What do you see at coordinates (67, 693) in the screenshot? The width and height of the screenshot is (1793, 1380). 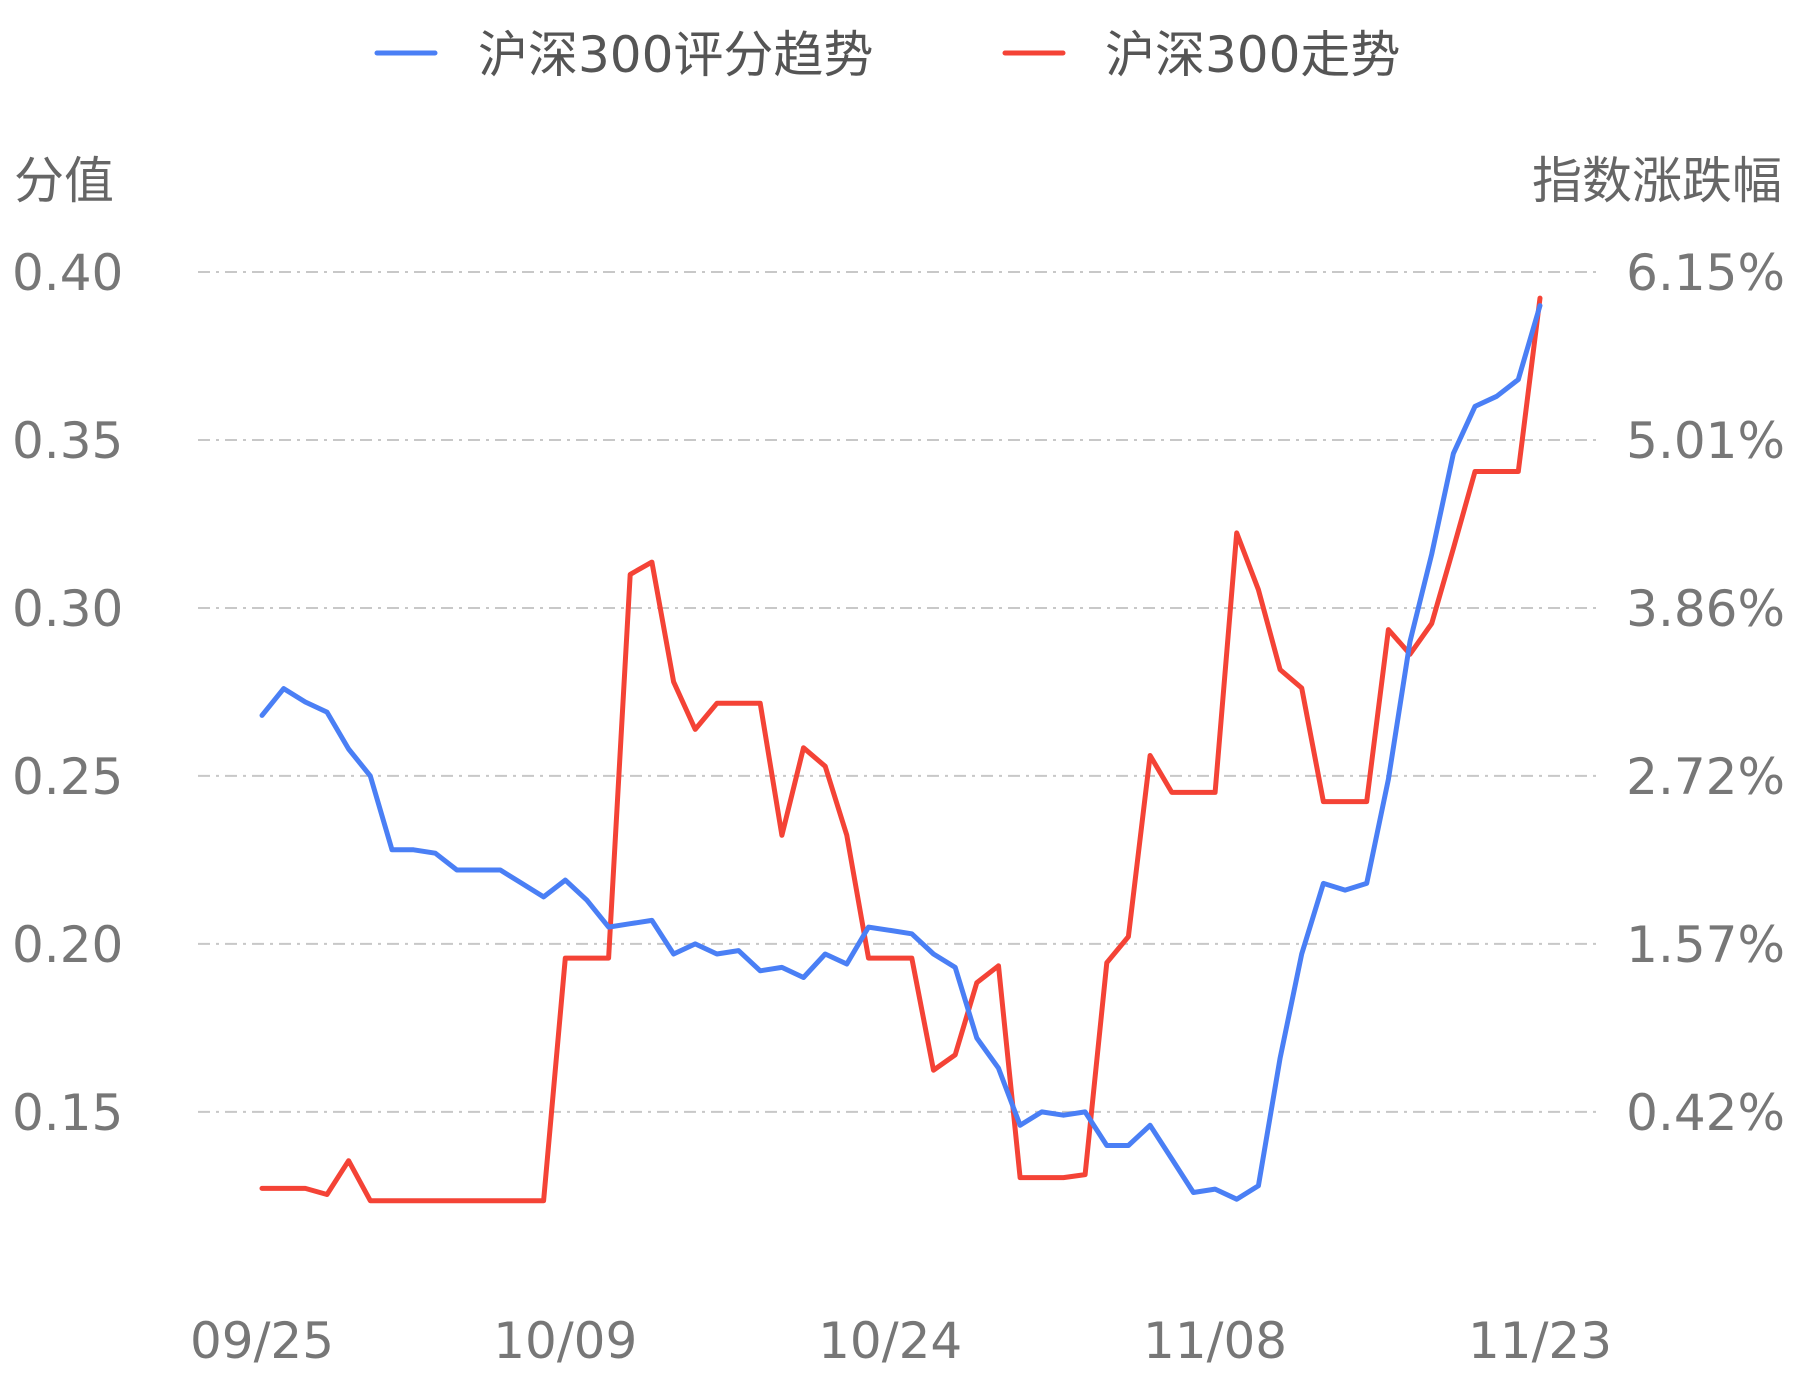 I see `y-axis-left-ticks: 0.40 0.35 0.30 0.25 0.20 0.15` at bounding box center [67, 693].